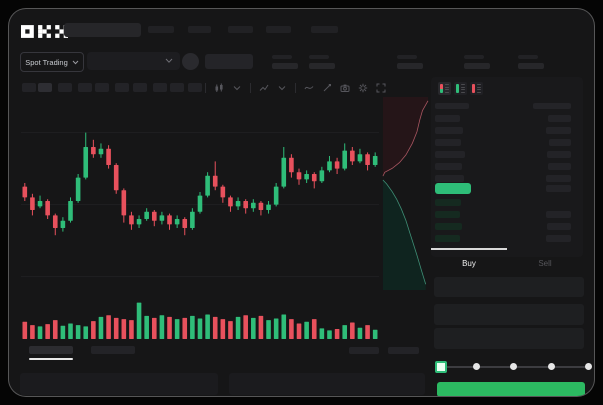  Describe the element at coordinates (327, 88) in the screenshot. I see `draw-icon` at that location.